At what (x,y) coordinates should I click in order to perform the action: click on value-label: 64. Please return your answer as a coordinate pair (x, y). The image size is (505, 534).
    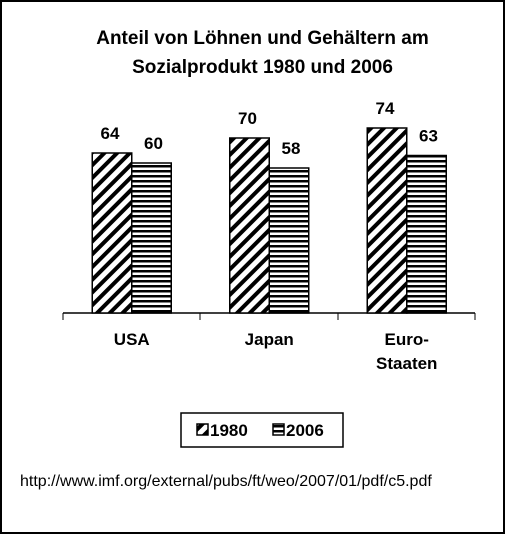
    Looking at the image, I should click on (110, 133).